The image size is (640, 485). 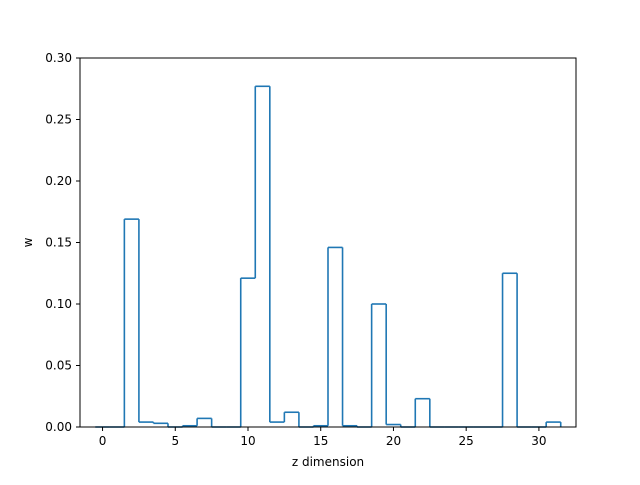 I want to click on x-tick-label: 0, so click(x=103, y=441).